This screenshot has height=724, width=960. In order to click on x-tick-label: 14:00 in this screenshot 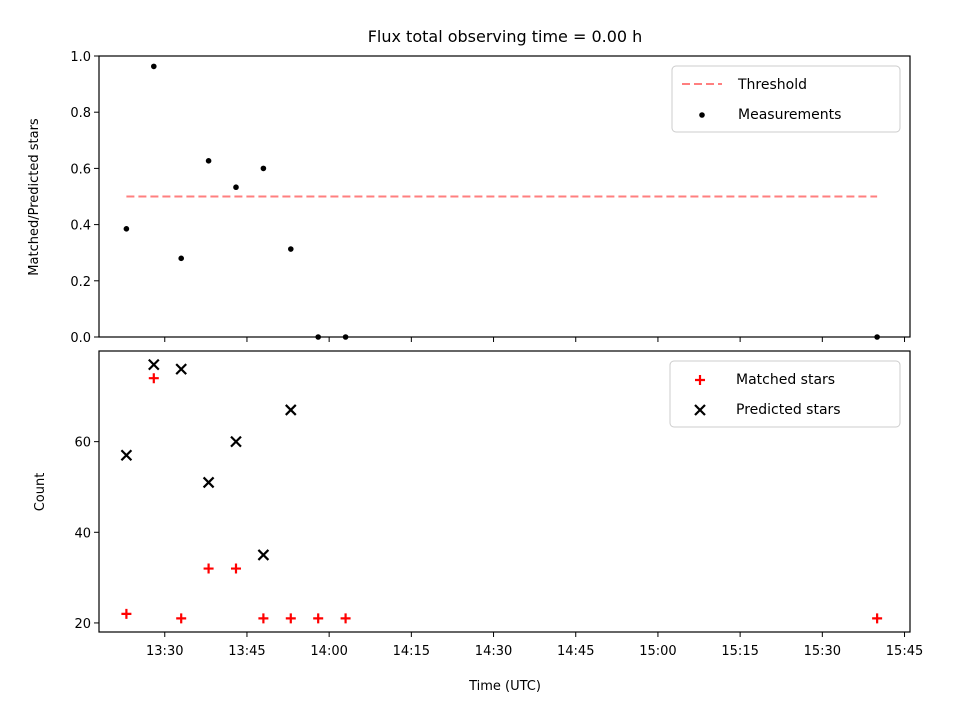, I will do `click(328, 651)`.